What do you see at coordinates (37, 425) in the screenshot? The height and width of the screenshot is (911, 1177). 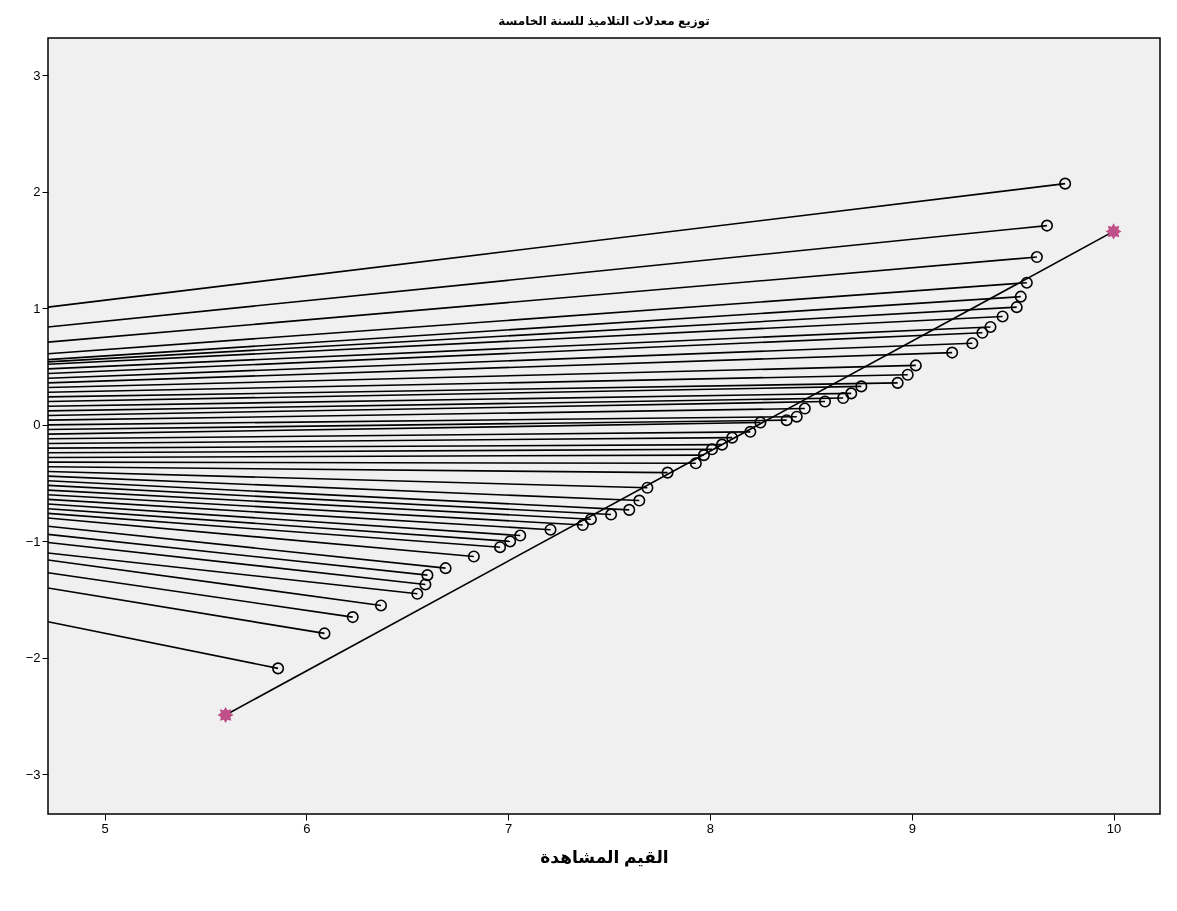 I see `y-tick-label: 0` at bounding box center [37, 425].